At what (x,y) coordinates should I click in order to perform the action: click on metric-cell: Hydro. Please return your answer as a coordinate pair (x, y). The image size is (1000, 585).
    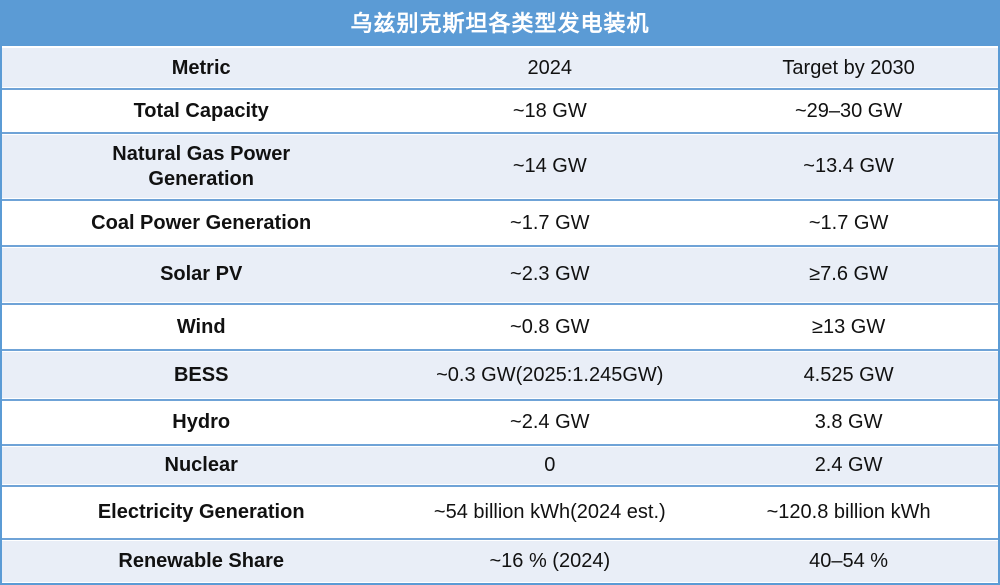
    Looking at the image, I should click on (201, 421).